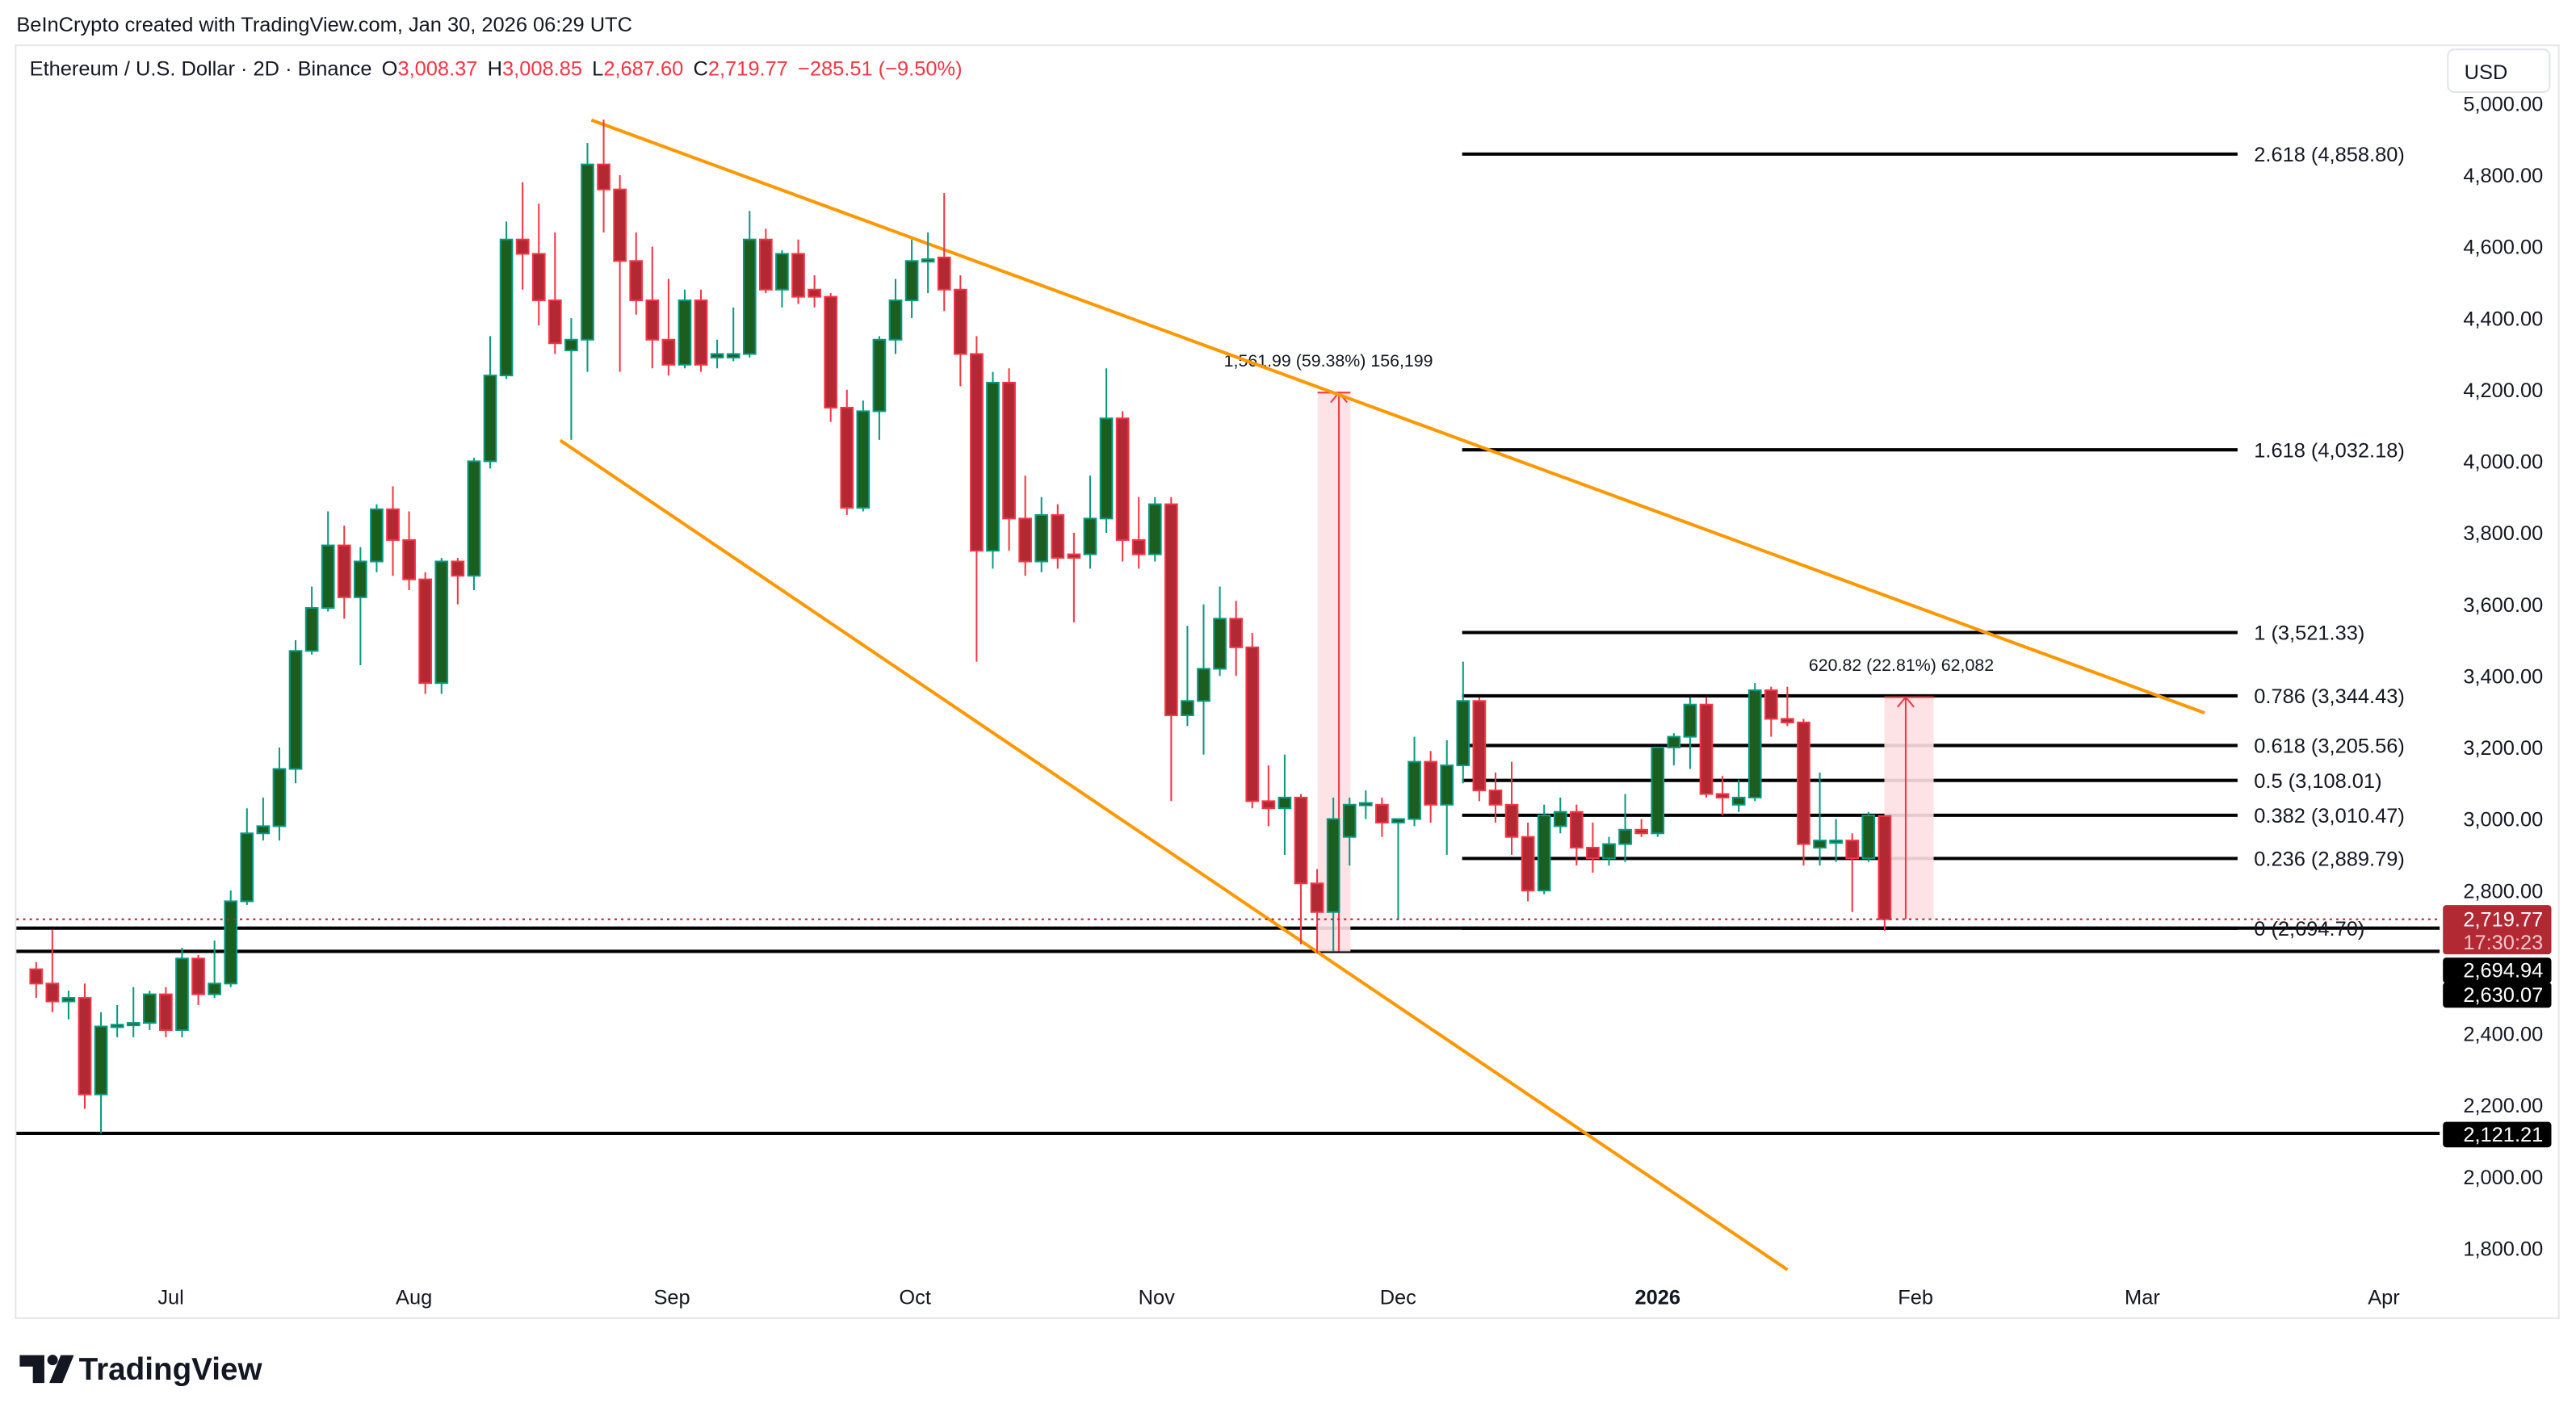 Image resolution: width=2576 pixels, height=1416 pixels. Describe the element at coordinates (2503, 1135) in the screenshot. I see `level-price-value: 2,121.21` at that location.